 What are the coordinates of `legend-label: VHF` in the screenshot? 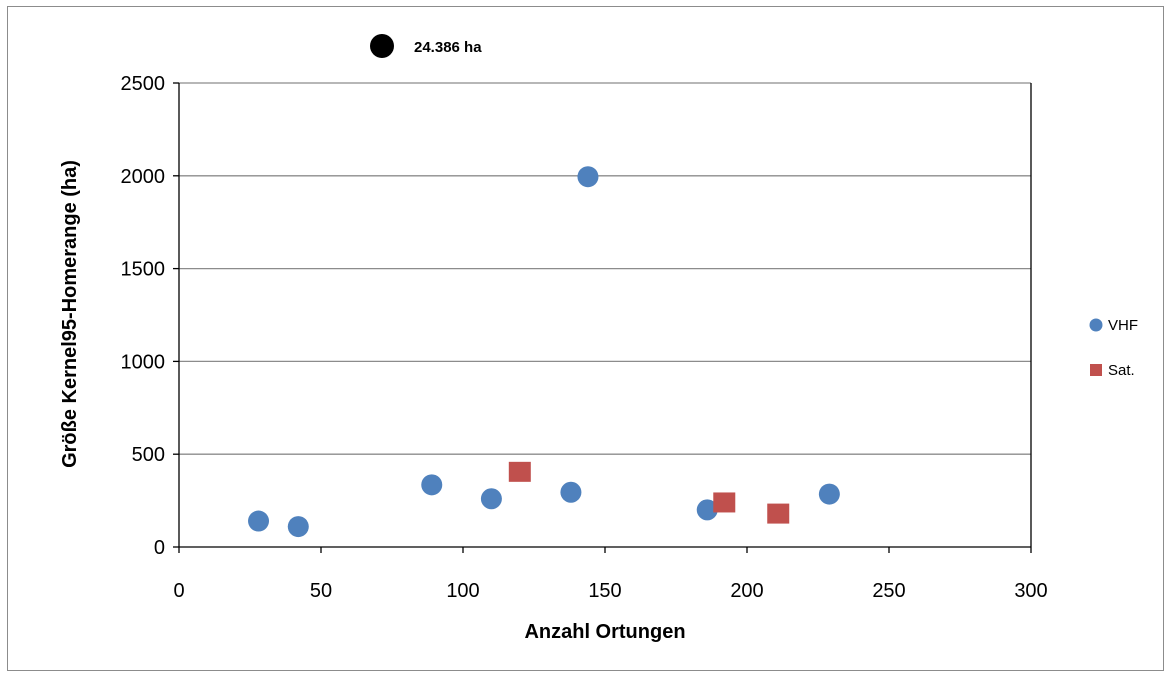 It's located at (1123, 325).